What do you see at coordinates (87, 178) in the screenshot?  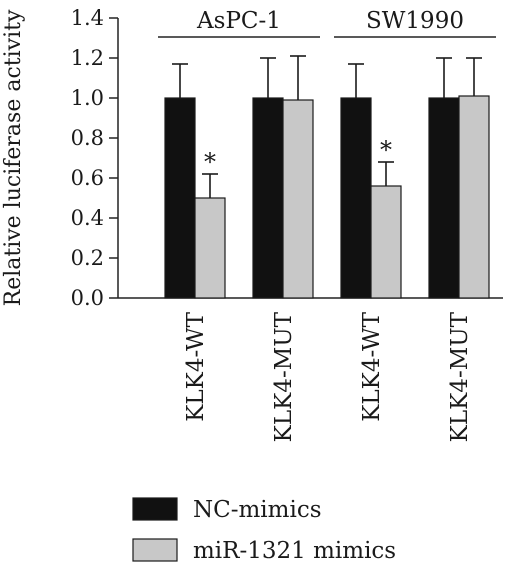 I see `y-tick-label: 0.6` at bounding box center [87, 178].